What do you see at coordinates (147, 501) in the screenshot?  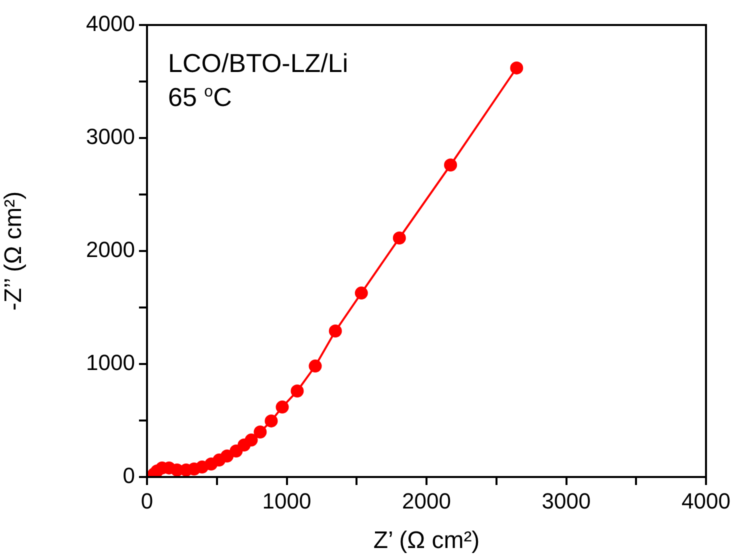 I see `x-tick-label: 0` at bounding box center [147, 501].